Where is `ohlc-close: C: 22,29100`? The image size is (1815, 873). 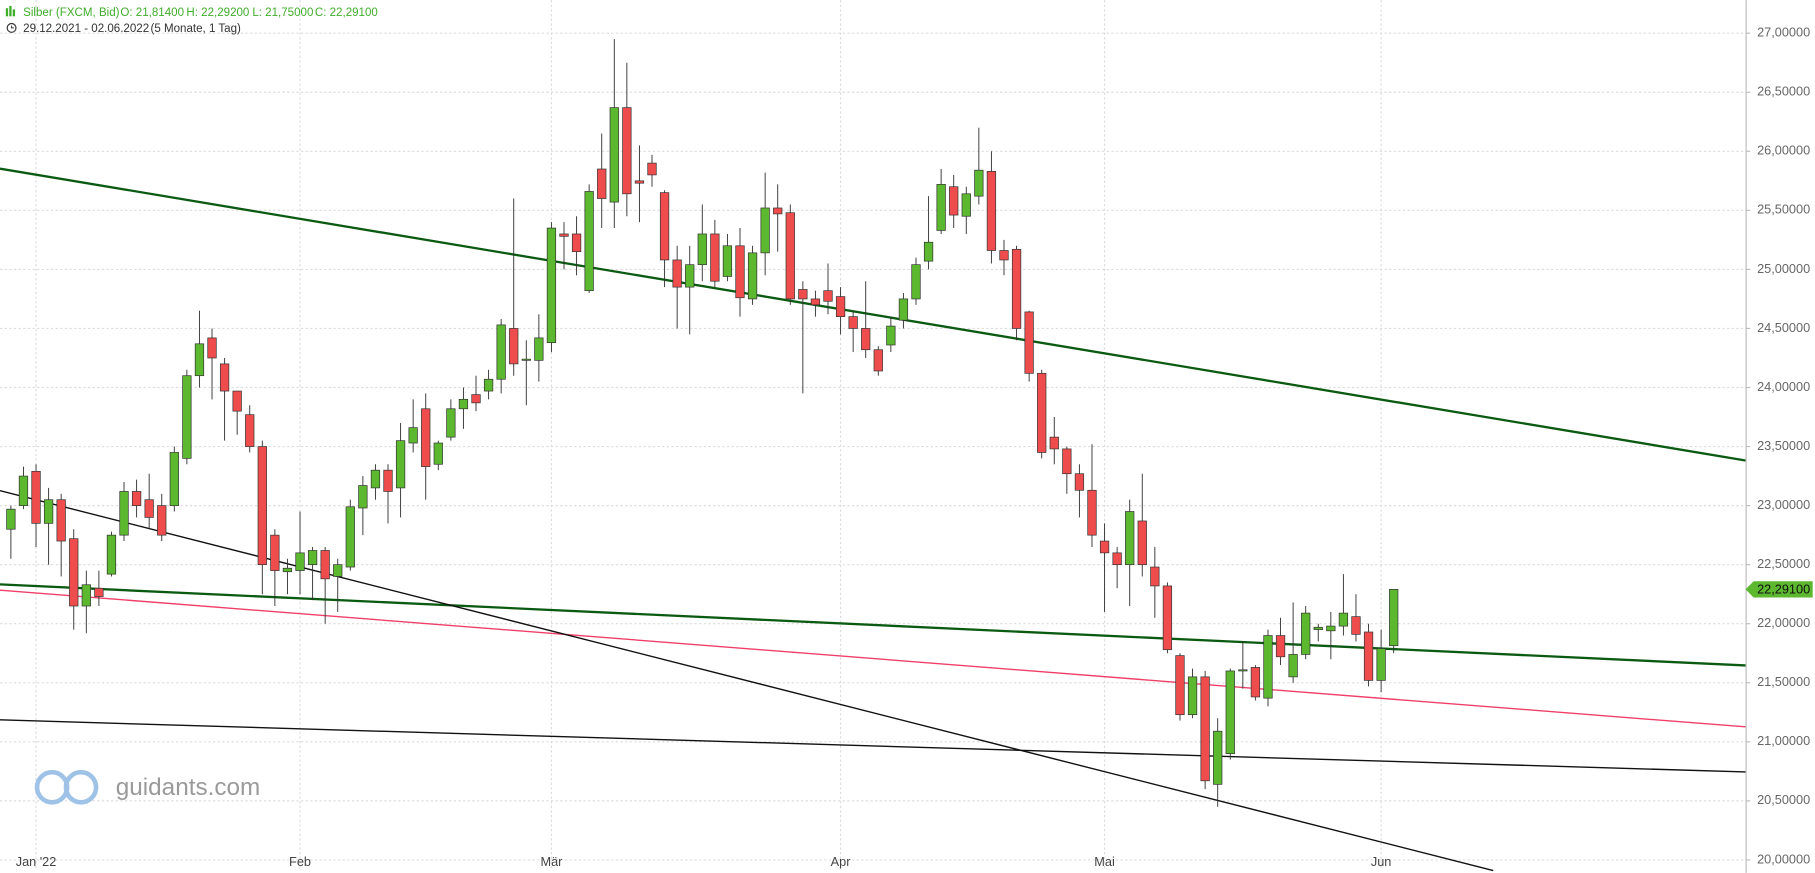 ohlc-close: C: 22,29100 is located at coordinates (346, 13).